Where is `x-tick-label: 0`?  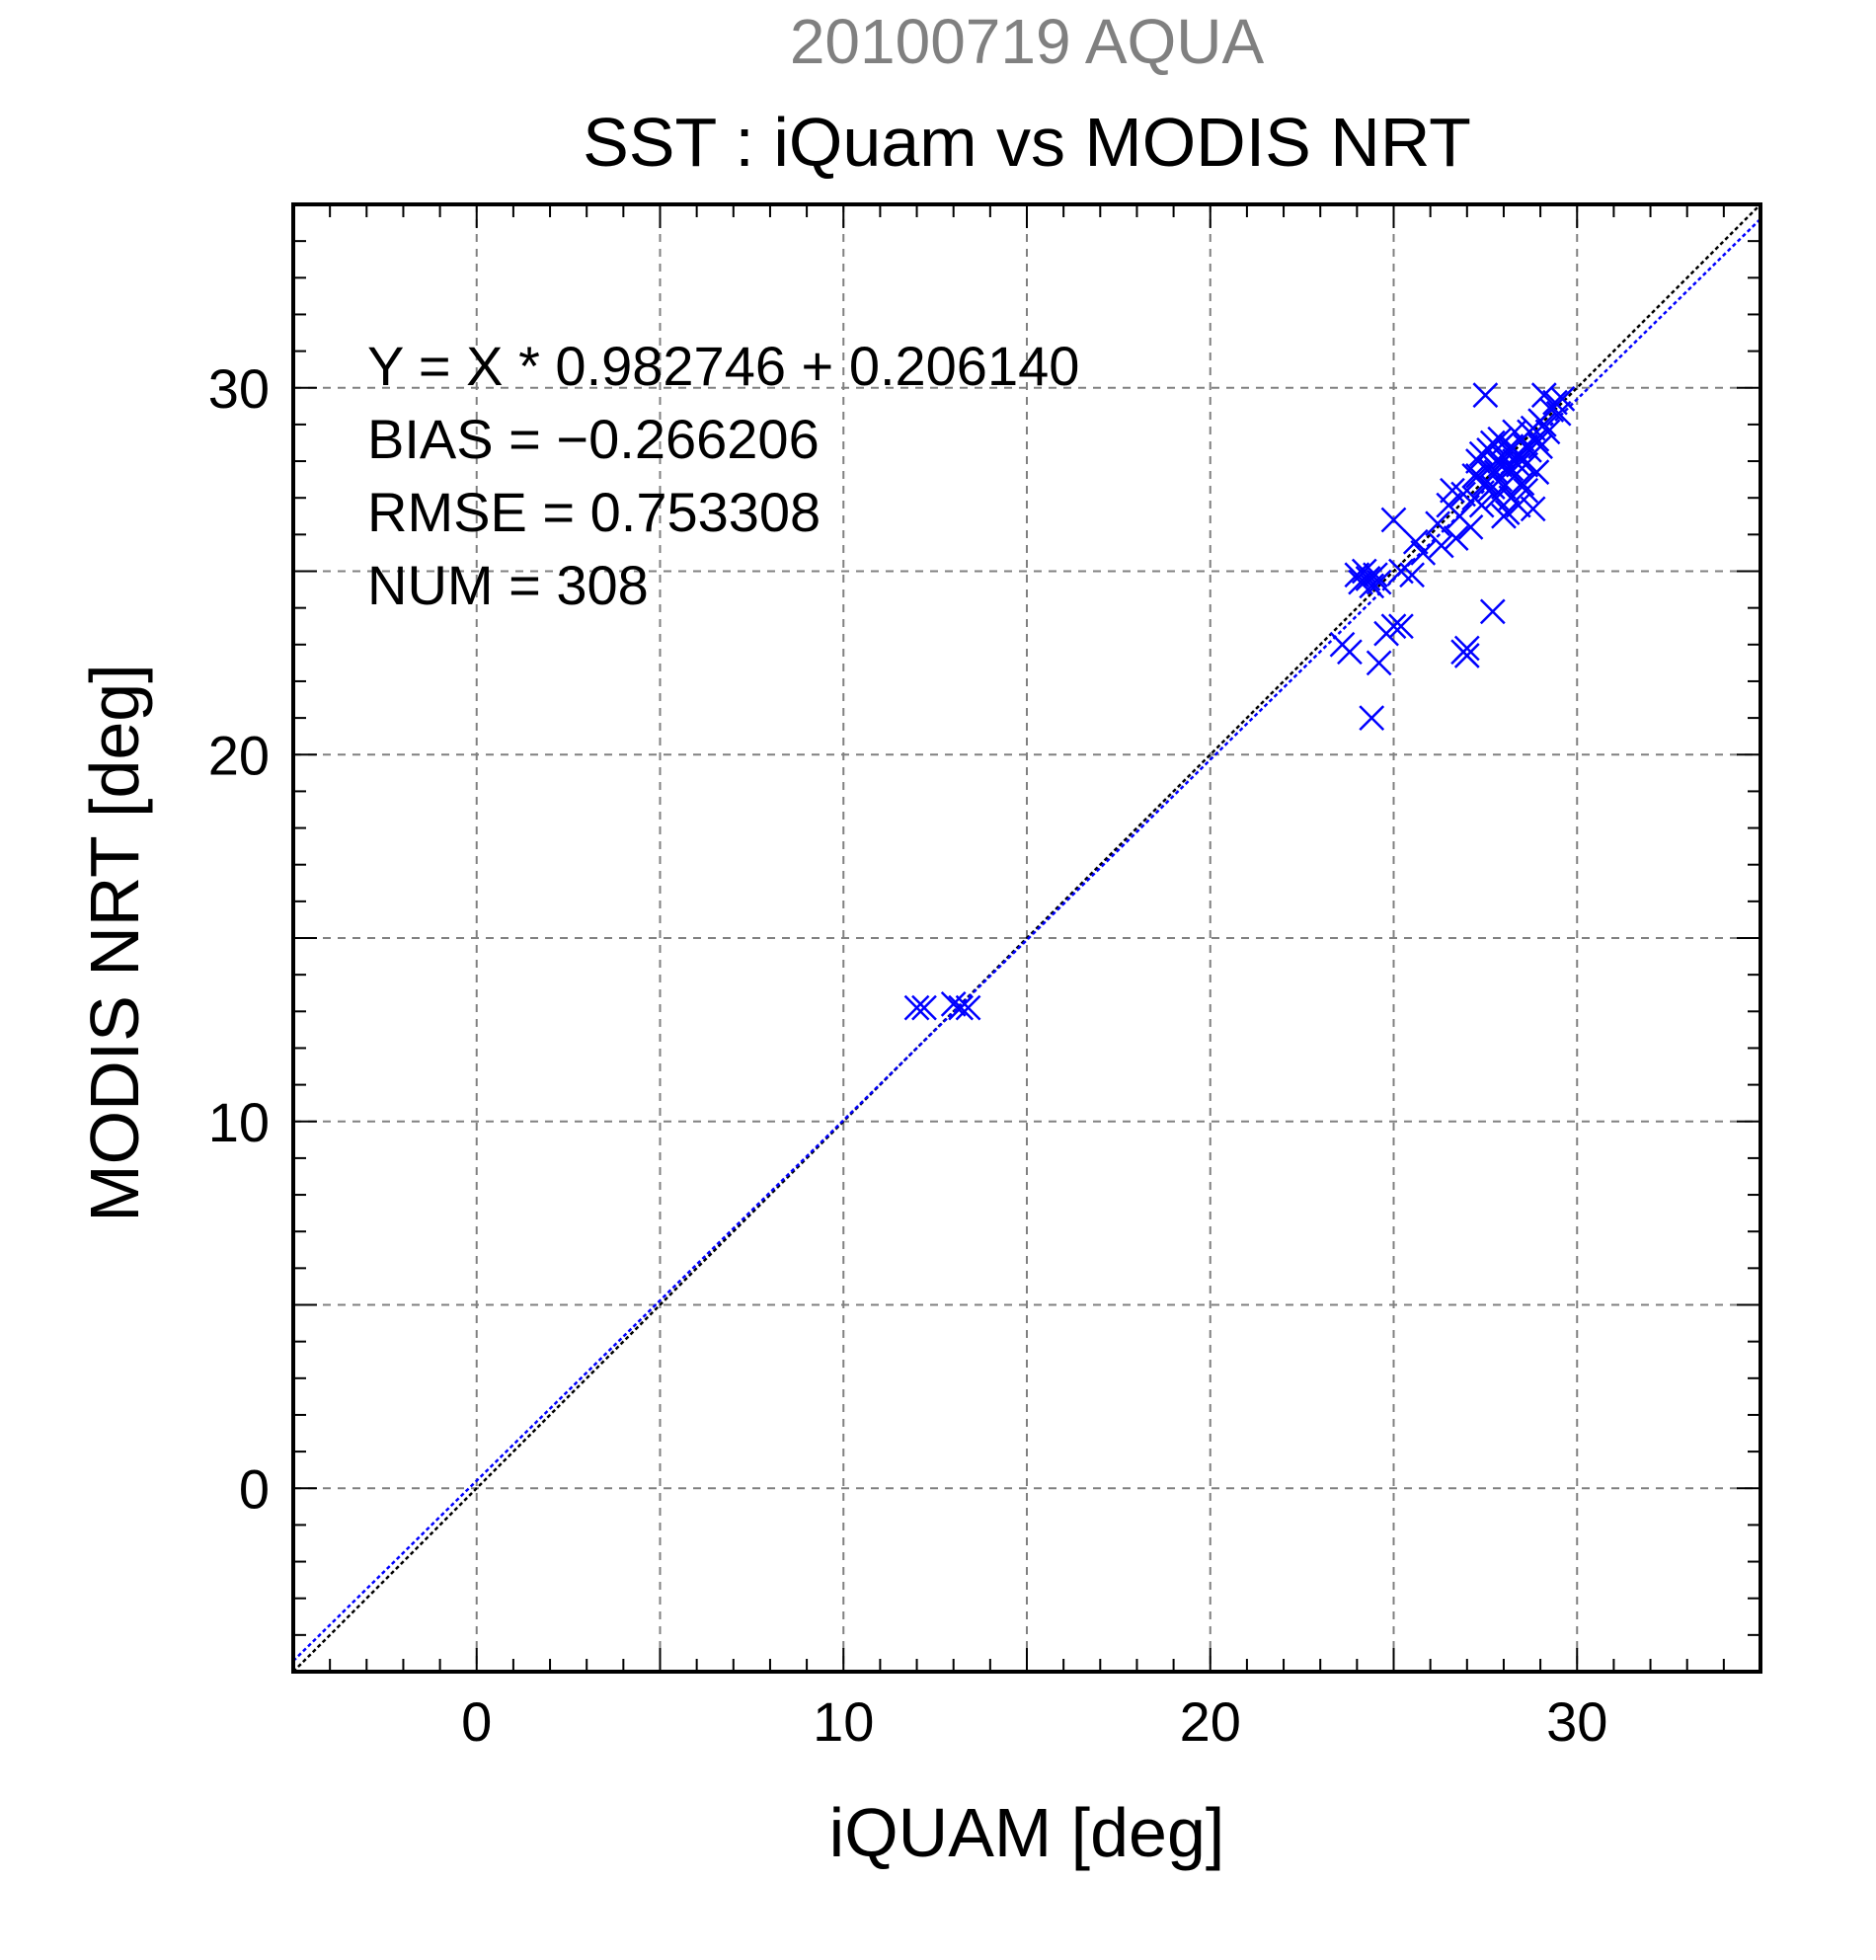
x-tick-label: 0 is located at coordinates (476, 1721).